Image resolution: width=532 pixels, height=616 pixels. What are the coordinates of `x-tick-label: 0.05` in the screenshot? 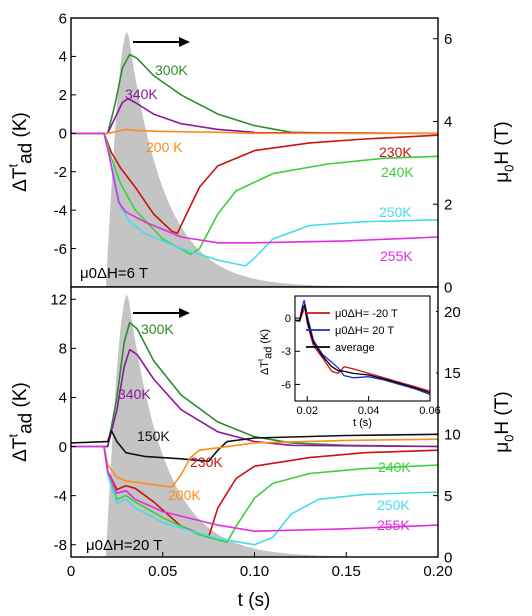 It's located at (162, 571).